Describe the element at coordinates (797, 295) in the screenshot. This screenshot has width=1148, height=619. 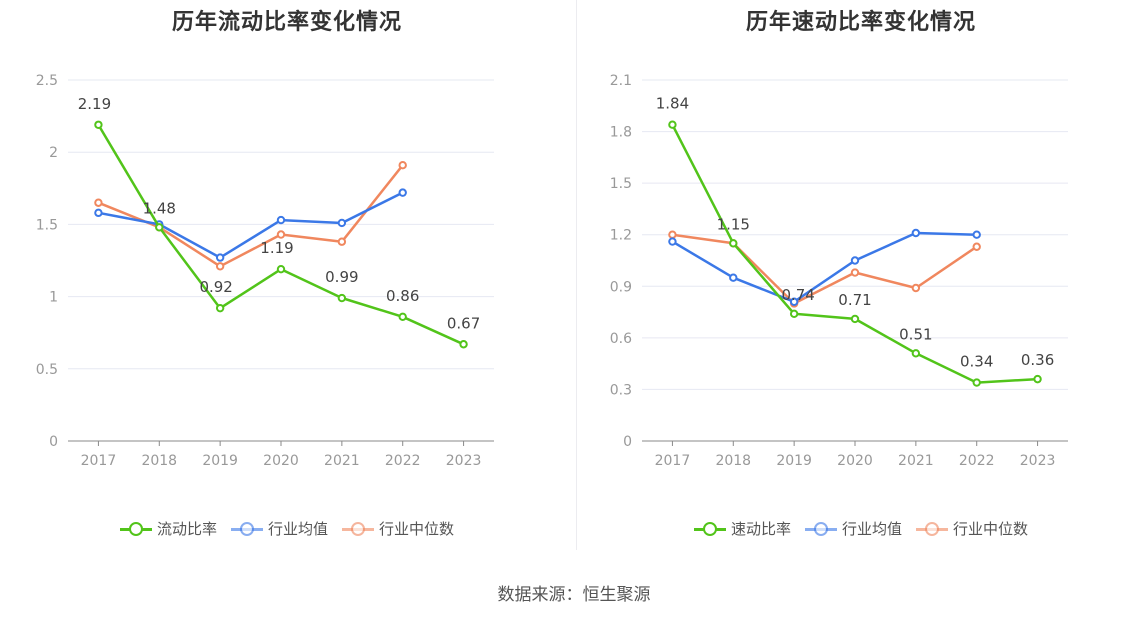
I see `data-label: 0.74` at that location.